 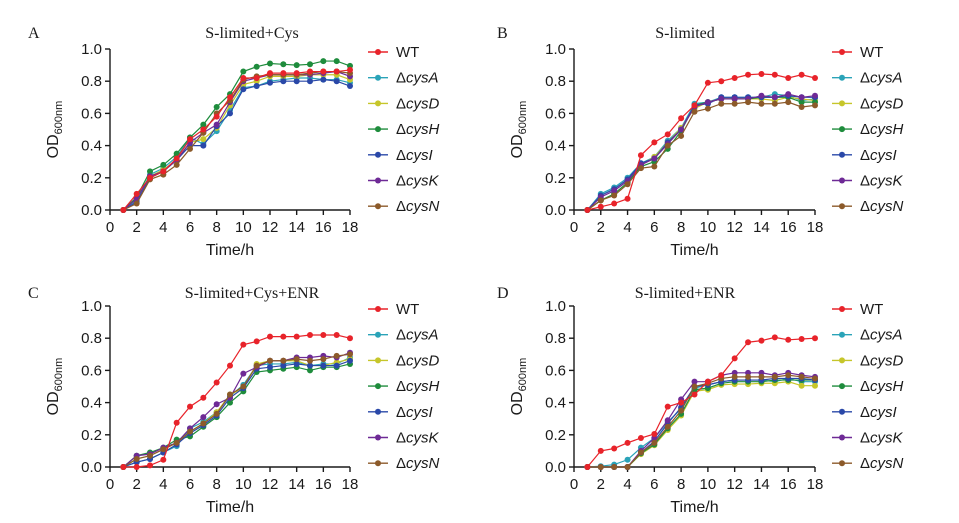 What do you see at coordinates (59, 375) in the screenshot?
I see `y-axis-label-subscript: 600nm` at bounding box center [59, 375].